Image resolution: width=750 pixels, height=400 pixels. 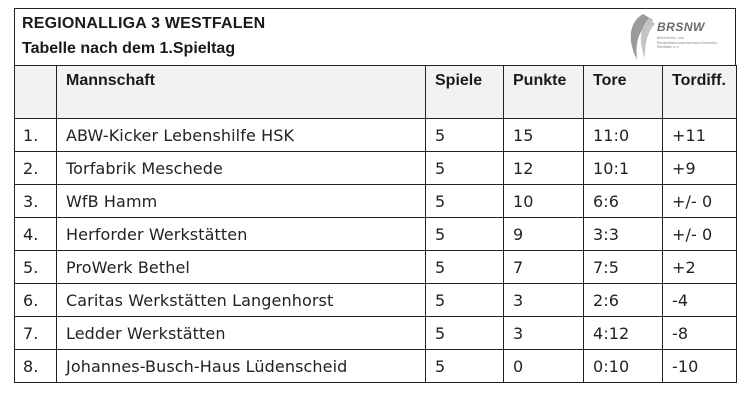 I want to click on table-row: 2. Torfabrik Meschede 5 12 10:1 +9, so click(x=375, y=168).